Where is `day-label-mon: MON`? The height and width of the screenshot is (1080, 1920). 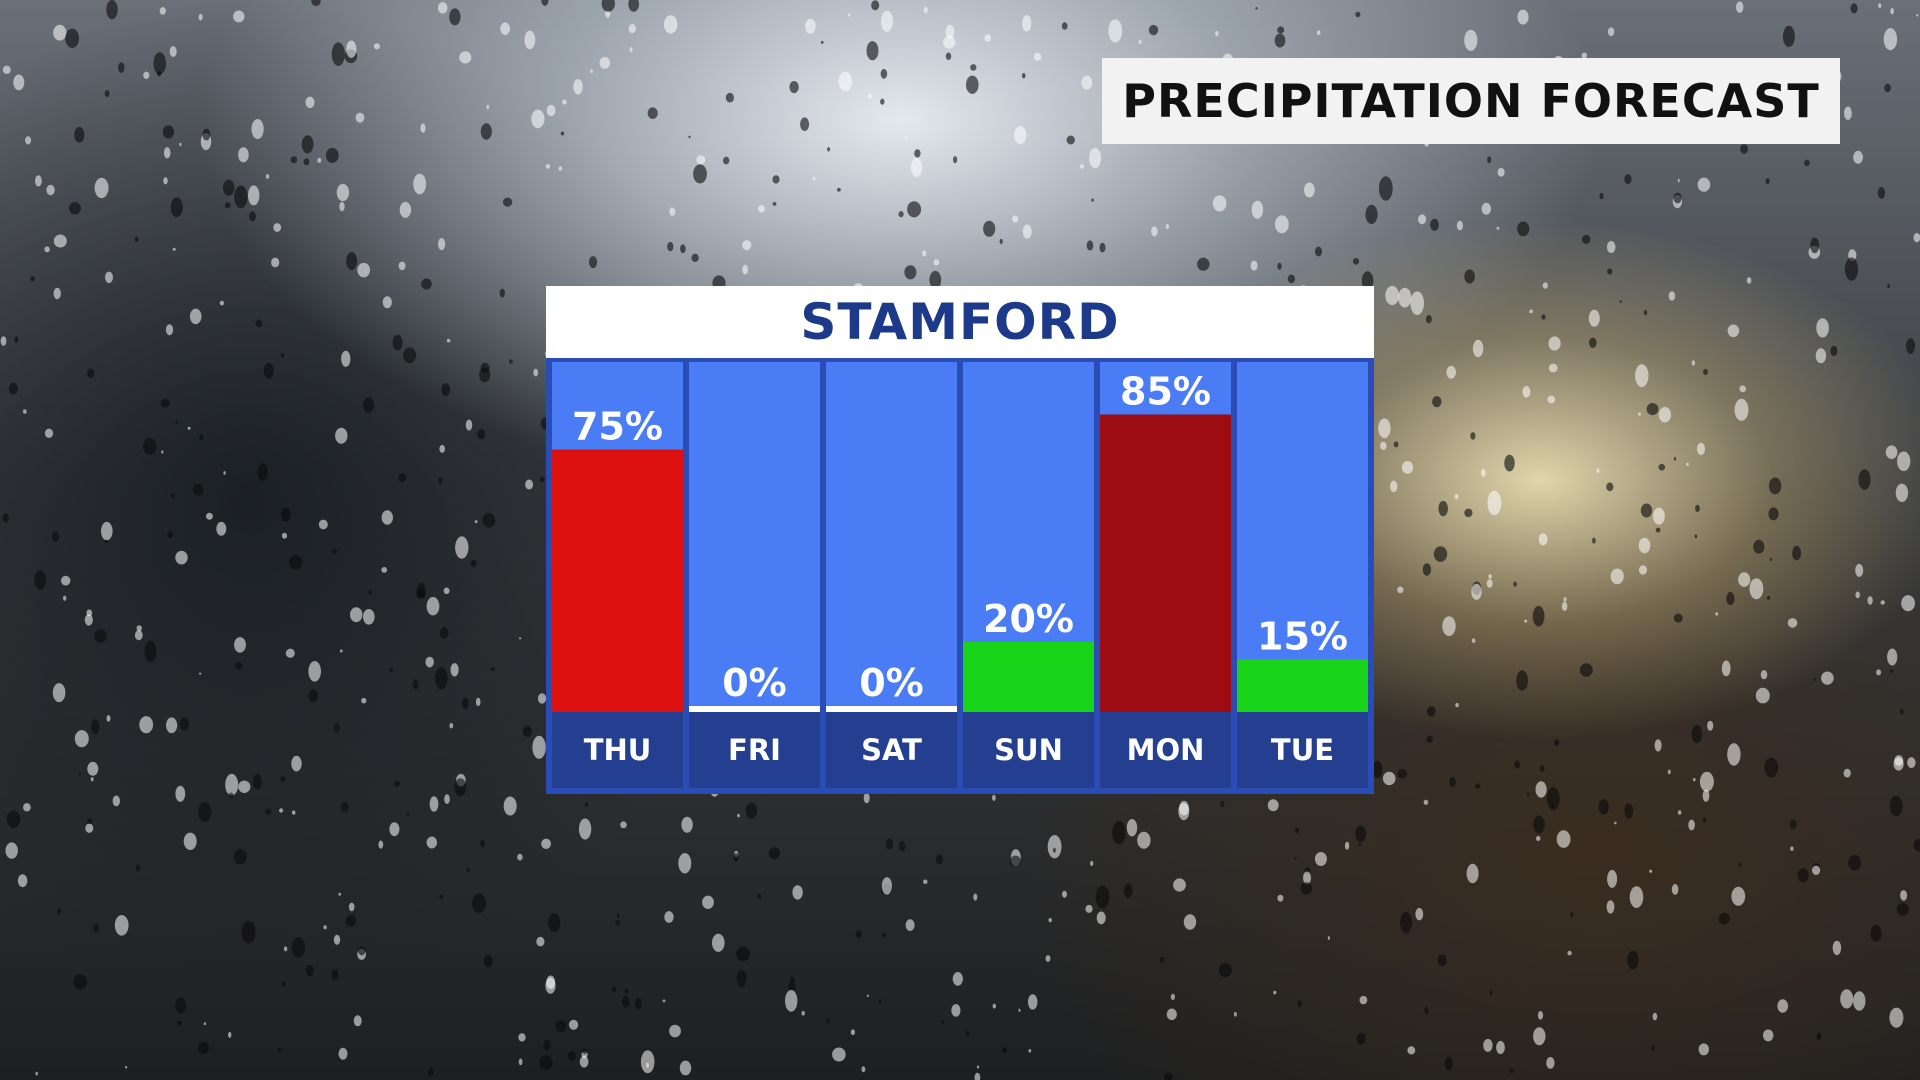
day-label-mon: MON is located at coordinates (1166, 750).